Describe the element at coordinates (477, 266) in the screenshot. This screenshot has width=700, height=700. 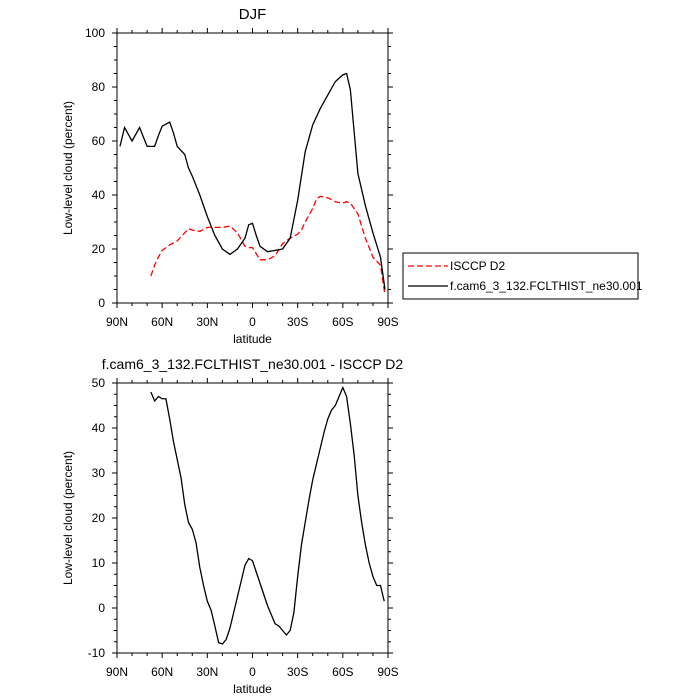
I see `legend-label: ISCCP D2` at that location.